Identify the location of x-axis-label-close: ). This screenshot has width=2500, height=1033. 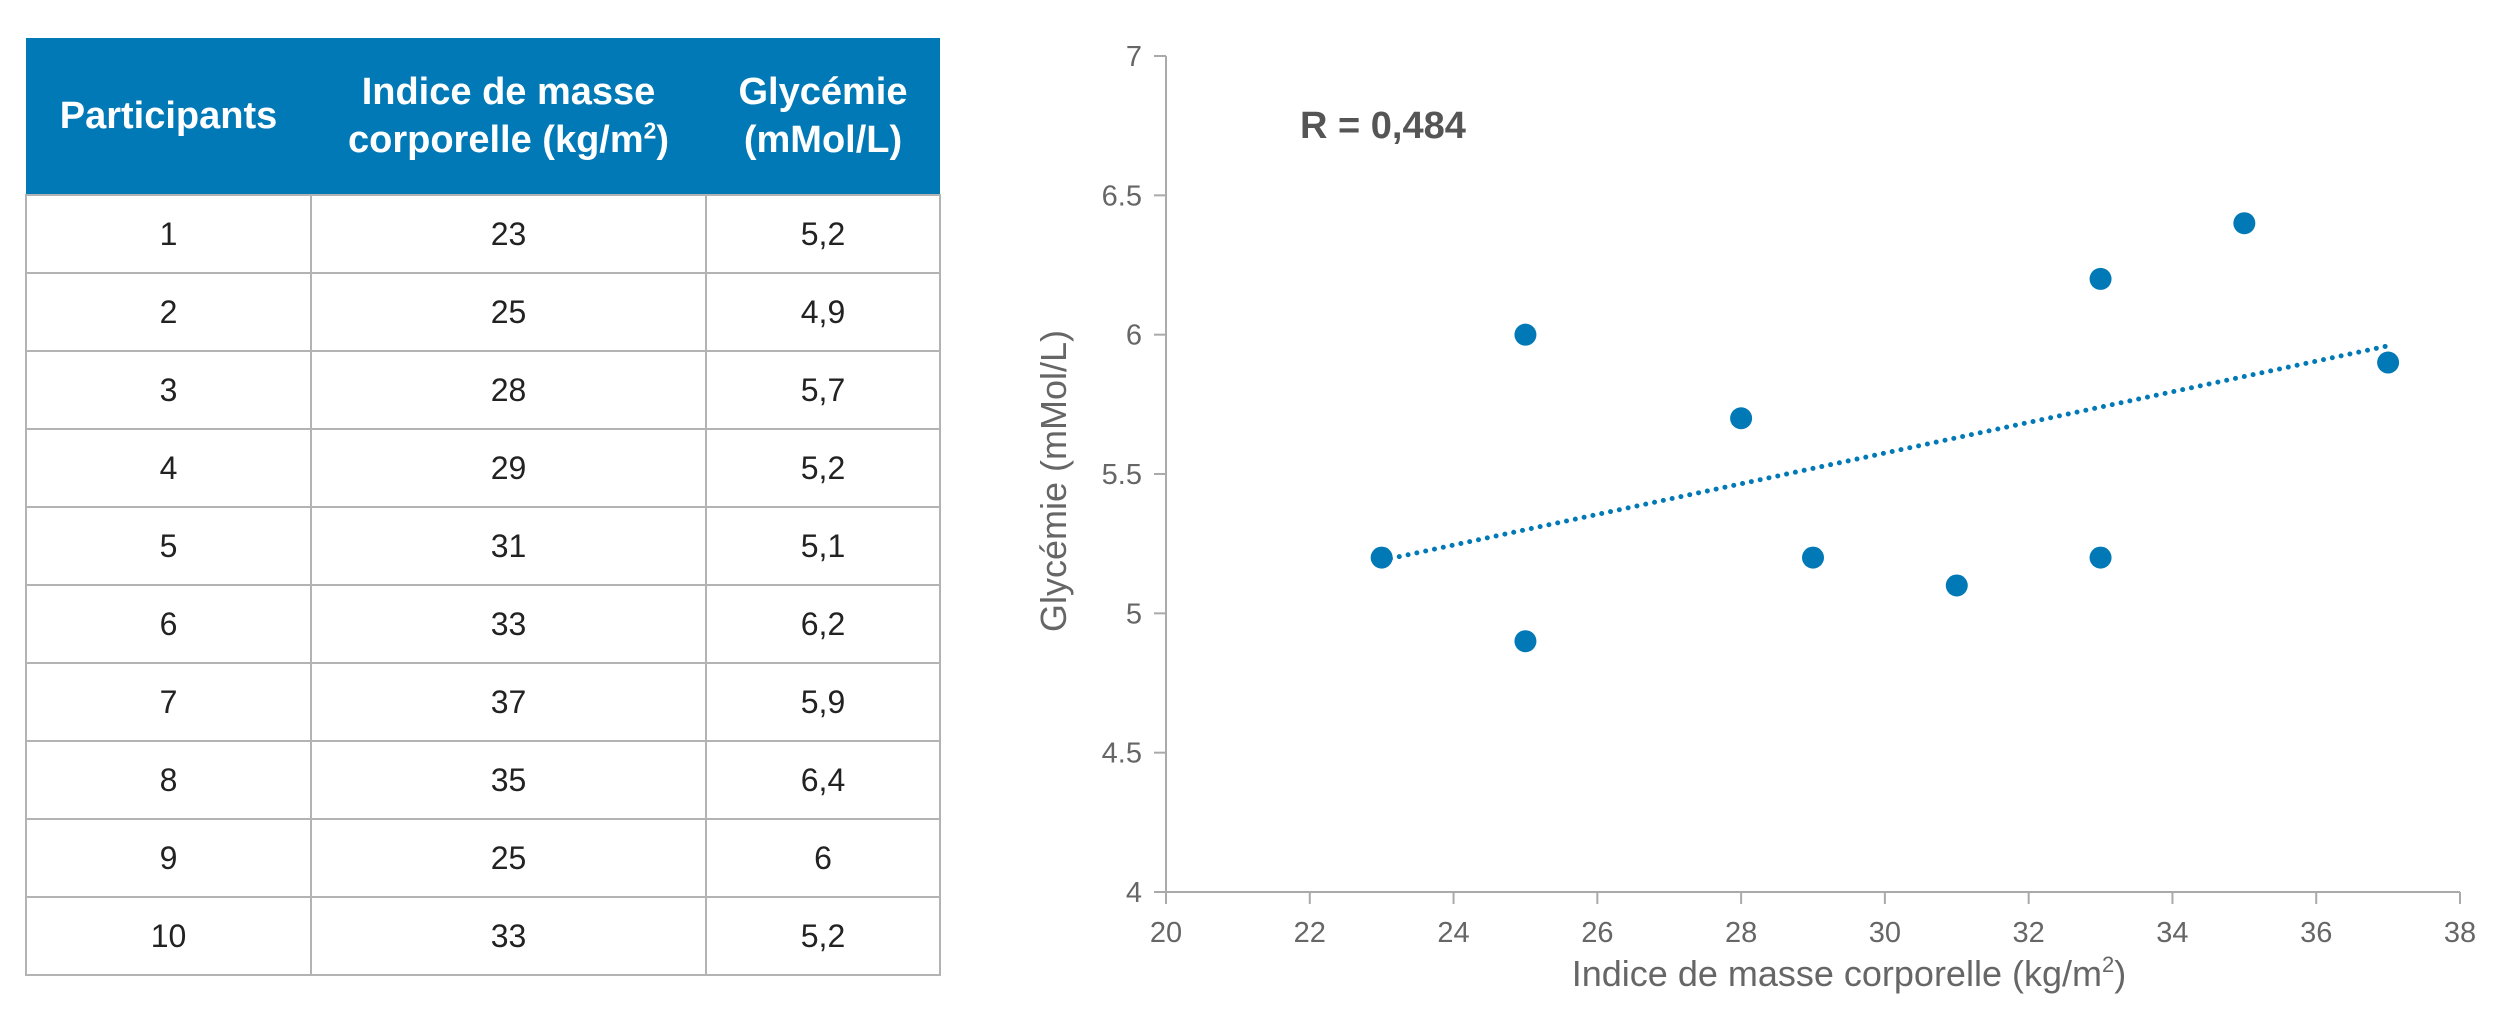
(2120, 973).